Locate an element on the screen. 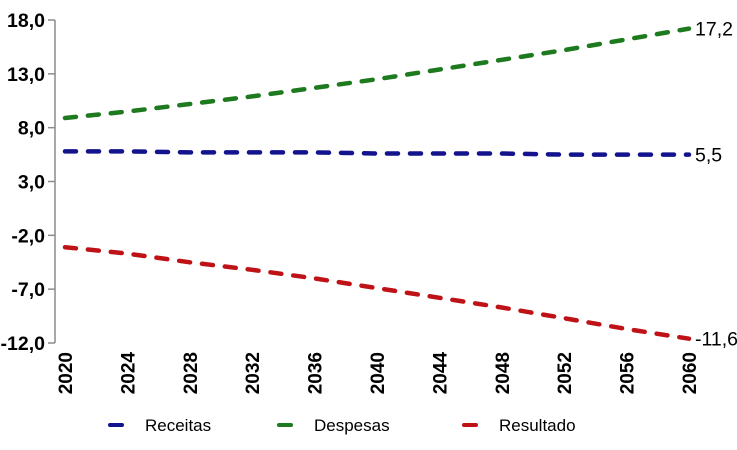  y-tick-label: 8,0 is located at coordinates (31, 129).